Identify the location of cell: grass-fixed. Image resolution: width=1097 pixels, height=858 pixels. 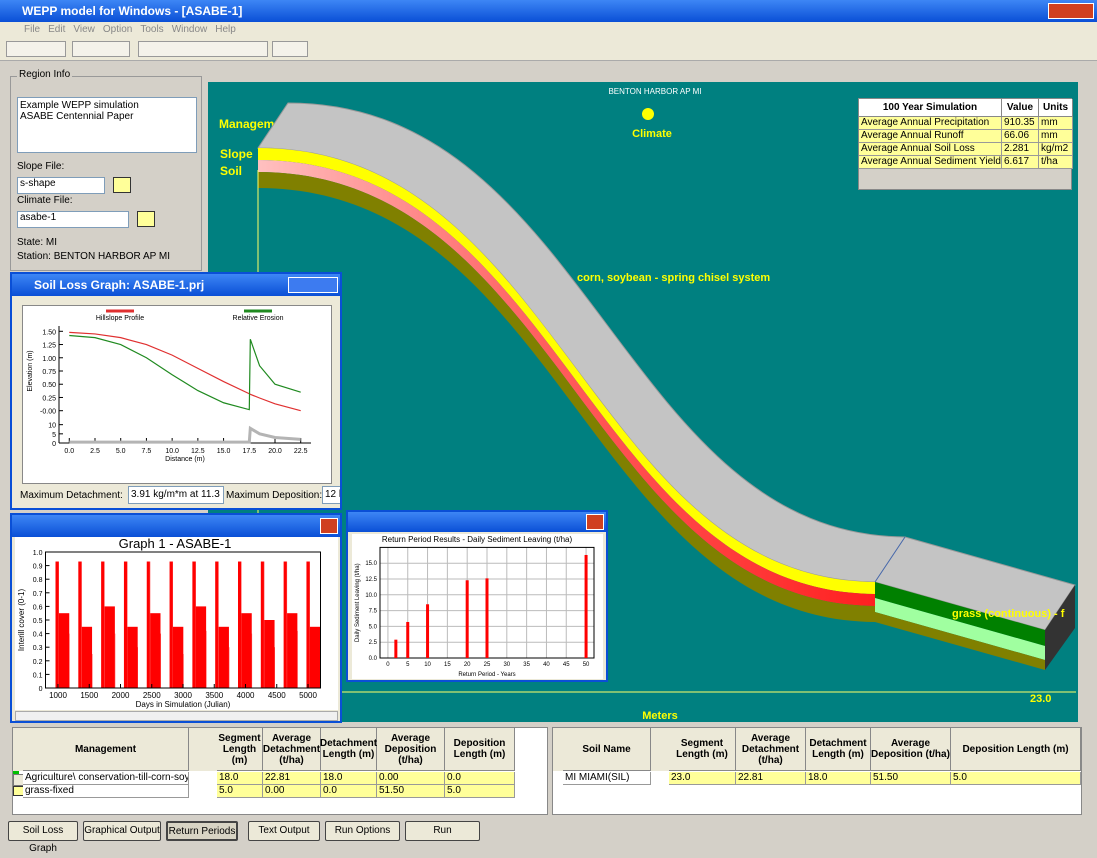
(106, 791).